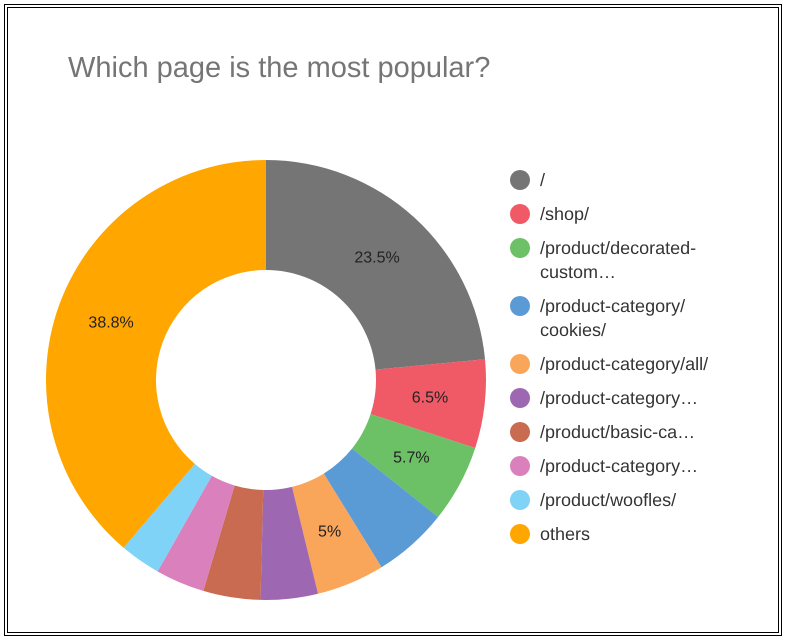 This screenshot has width=790, height=644. What do you see at coordinates (111, 323) in the screenshot?
I see `data-label: 38.8%` at bounding box center [111, 323].